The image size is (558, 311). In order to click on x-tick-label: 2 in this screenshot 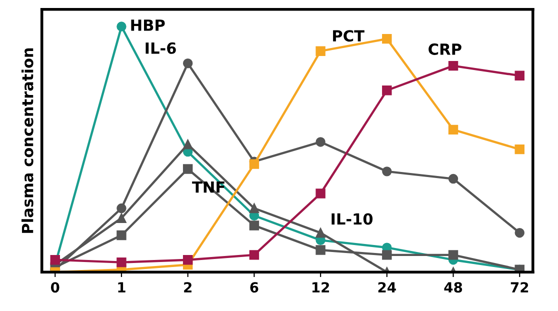, I will do `click(188, 287)`.